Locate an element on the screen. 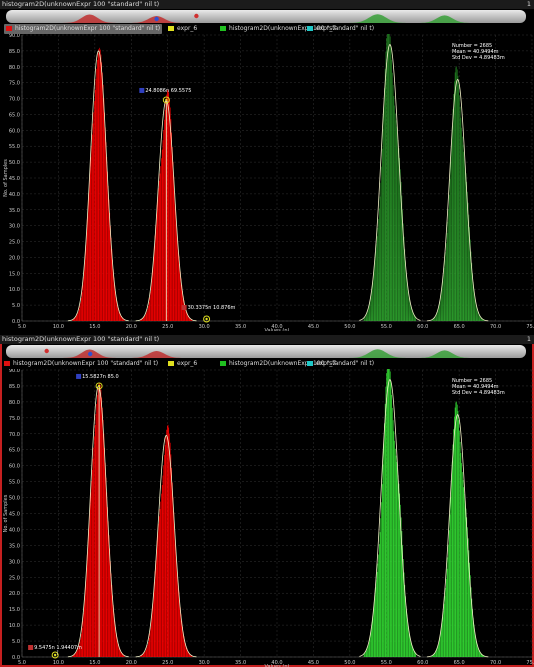 The width and height of the screenshot is (534, 667). y-tick-label: 90.0 is located at coordinates (14, 36).